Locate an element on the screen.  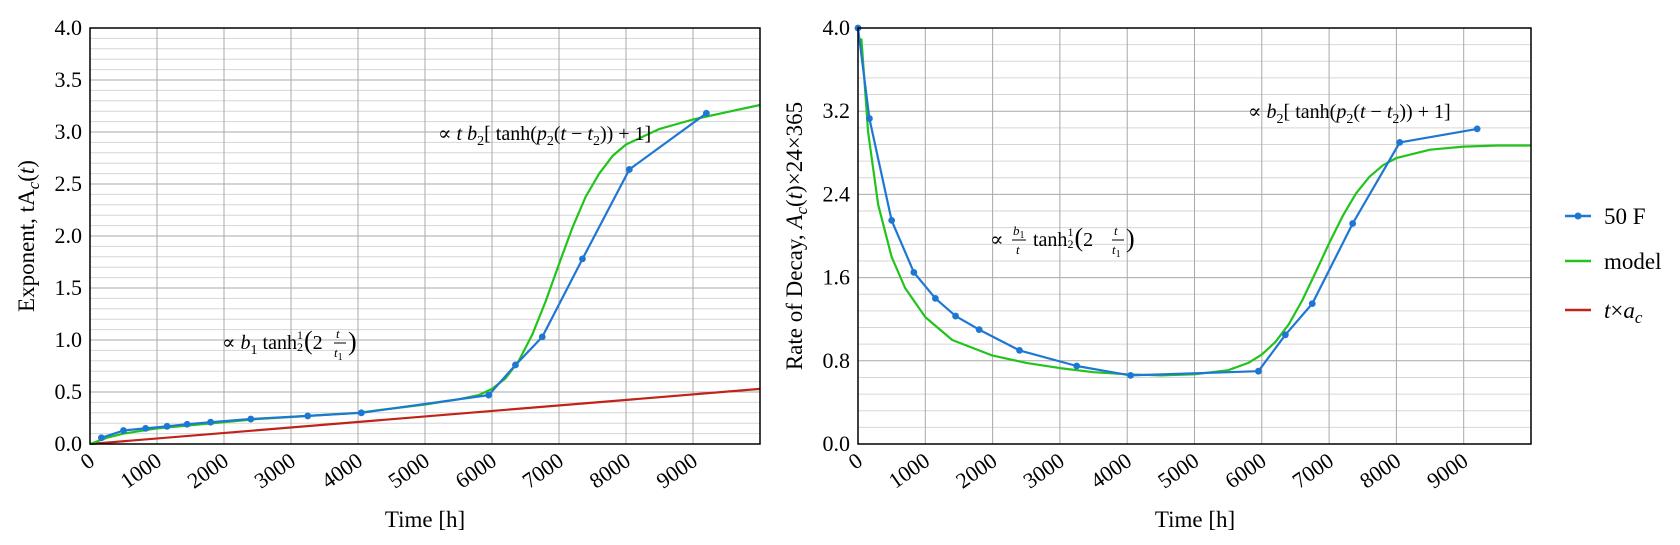
exponent-x-tick-label: 1000 is located at coordinates (140, 471).